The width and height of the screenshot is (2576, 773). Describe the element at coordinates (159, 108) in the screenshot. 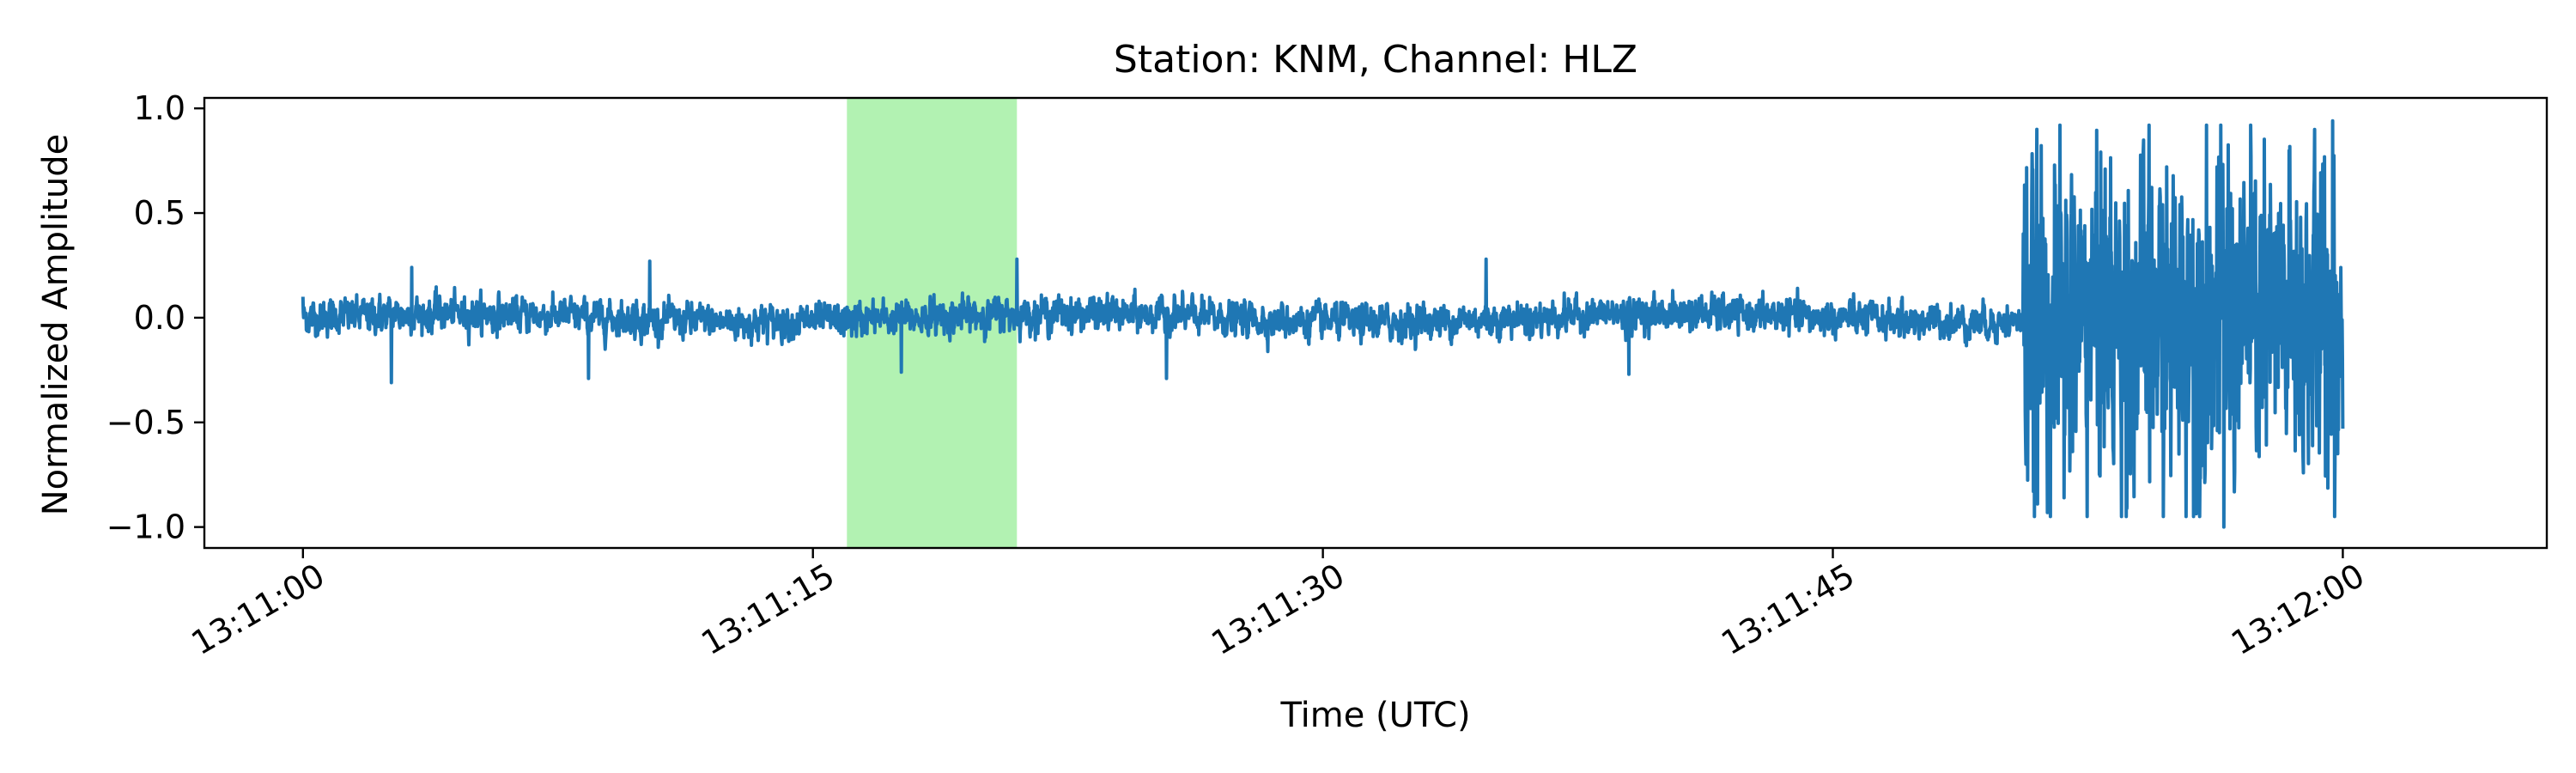

I see `y-tick-label: 1.0` at that location.